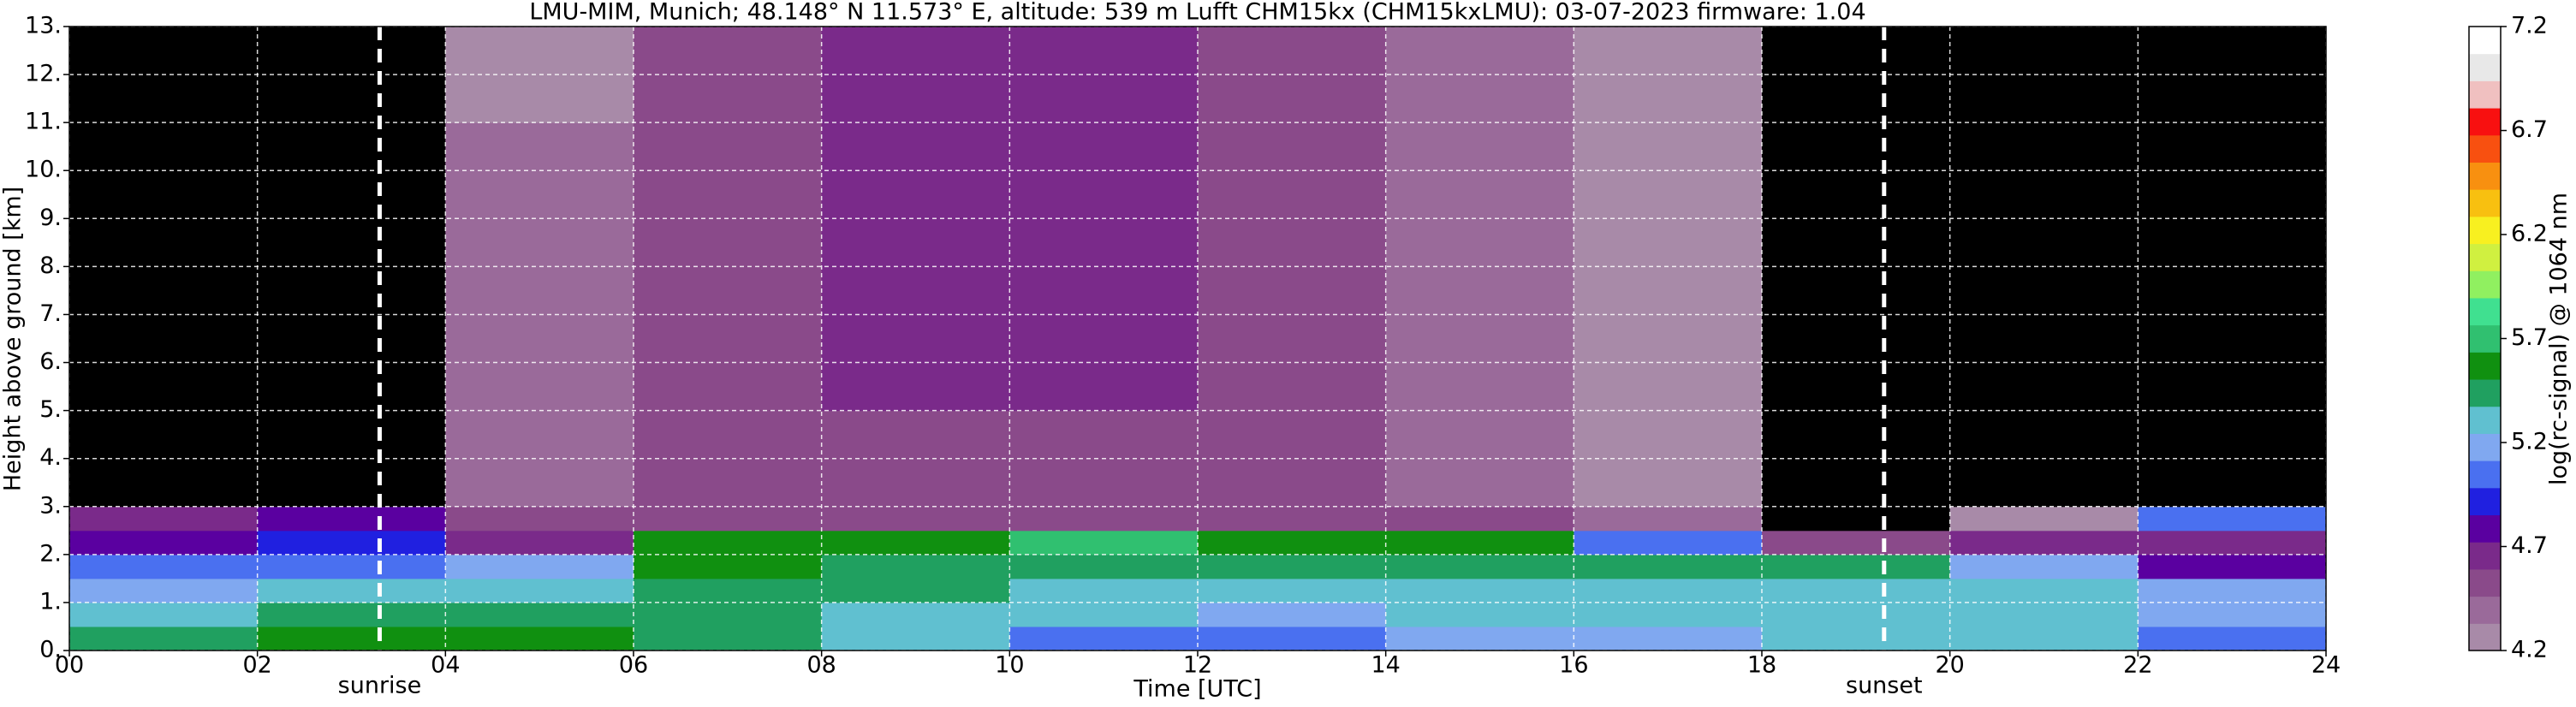 This screenshot has height=707, width=2576. I want to click on annotation-label: sunset, so click(1884, 686).